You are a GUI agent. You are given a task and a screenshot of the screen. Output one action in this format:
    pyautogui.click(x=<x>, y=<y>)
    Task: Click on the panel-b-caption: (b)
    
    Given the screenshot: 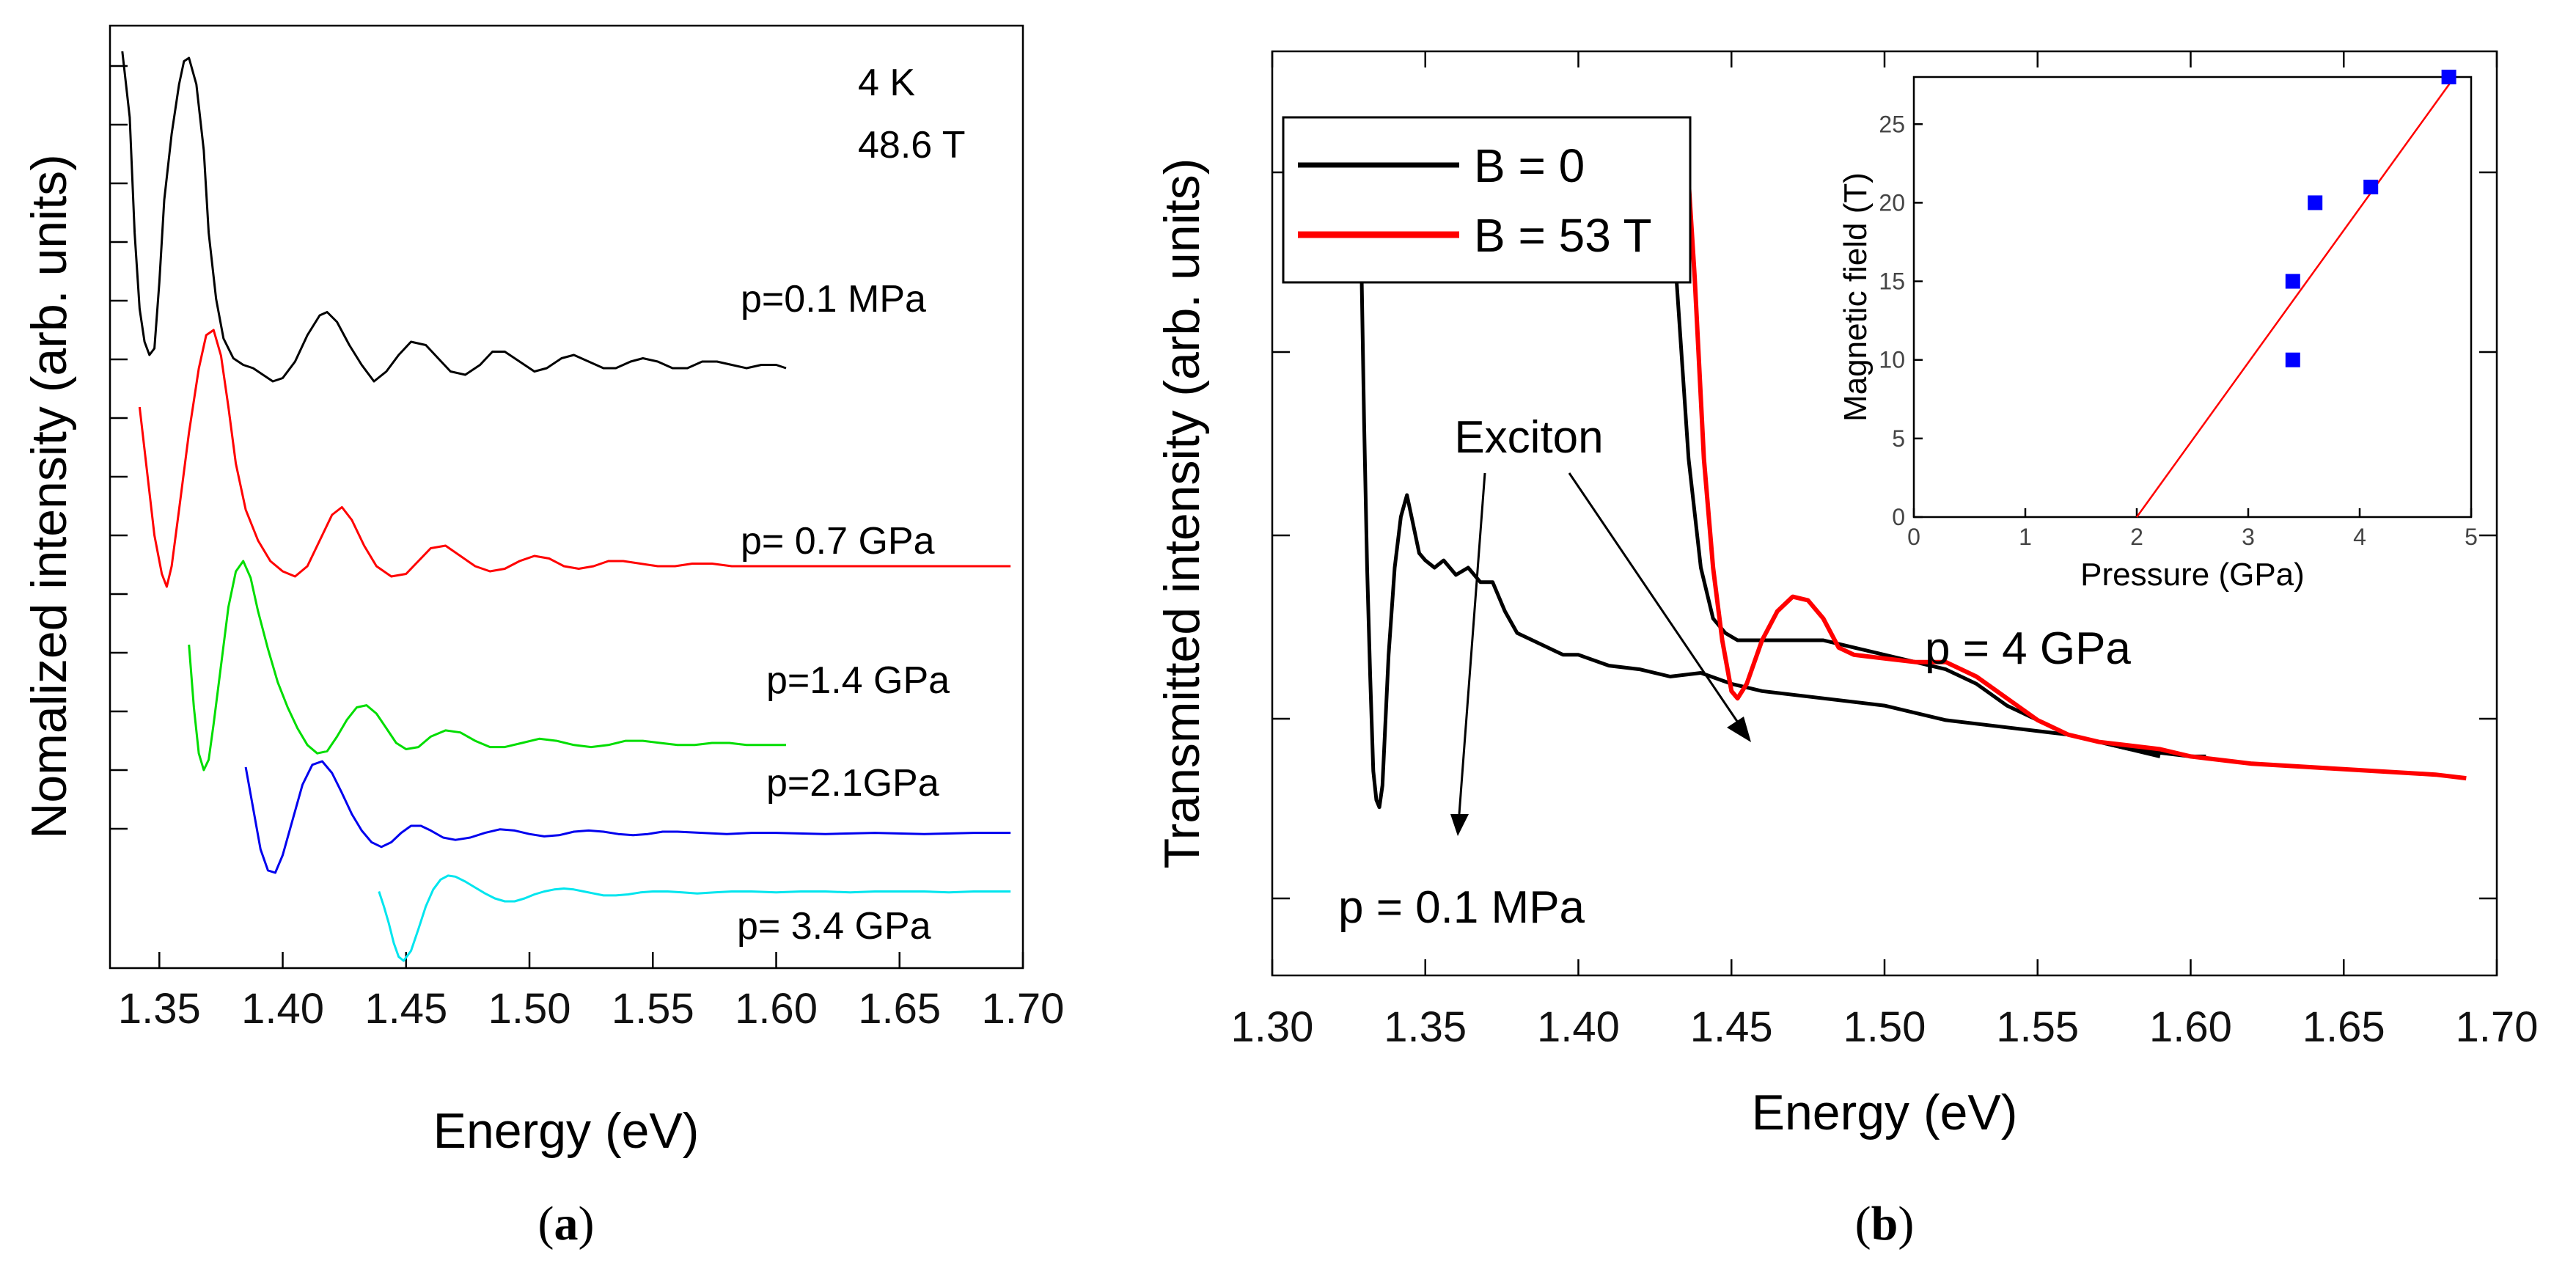 What is the action you would take?
    pyautogui.click(x=1885, y=1223)
    